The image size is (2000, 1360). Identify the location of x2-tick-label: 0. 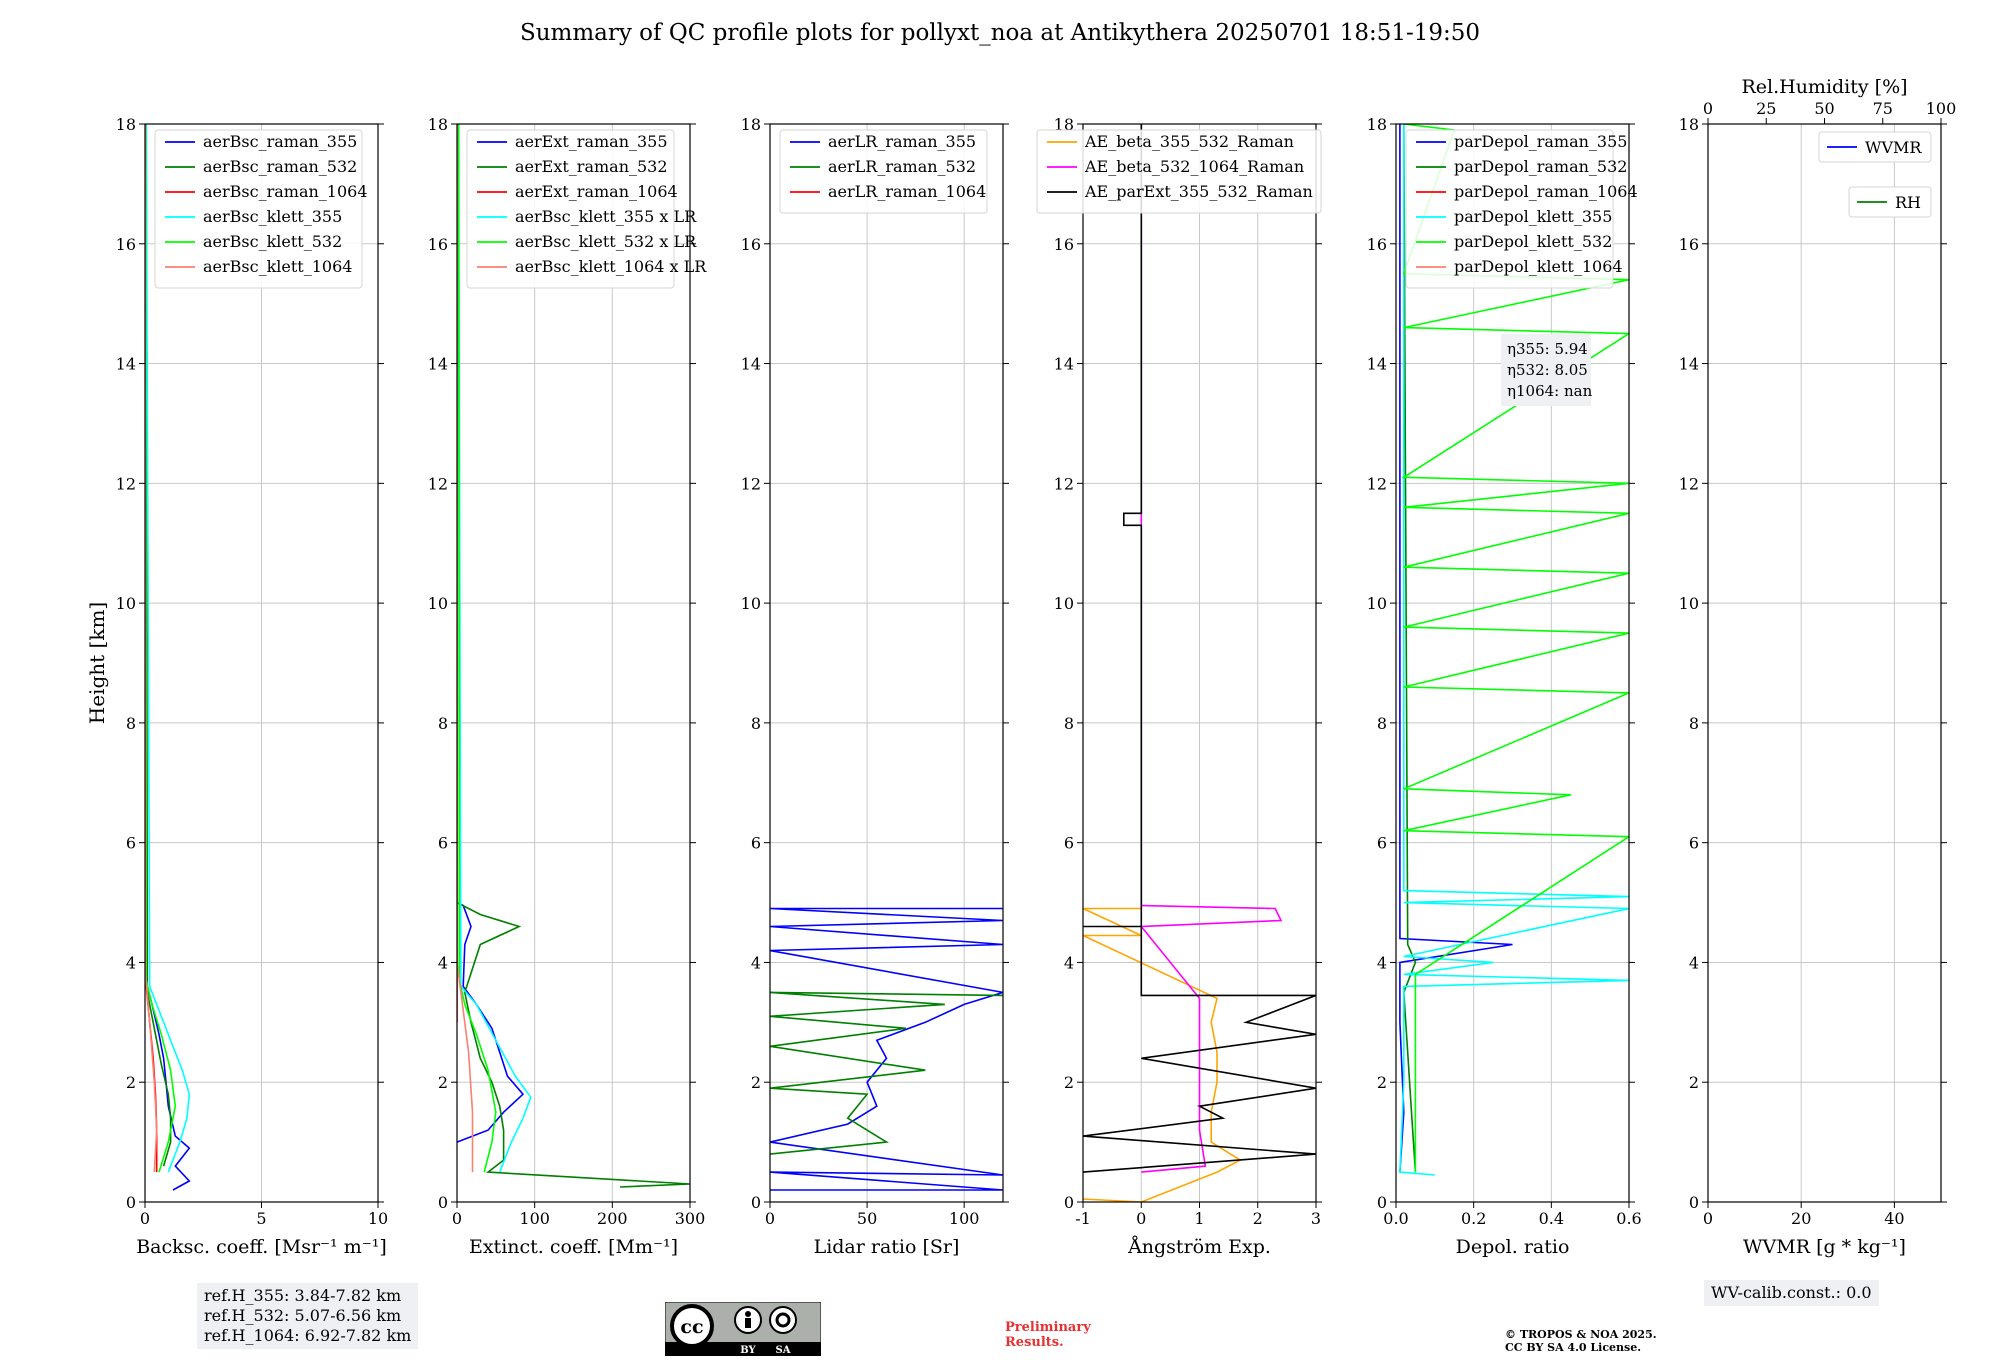
(1708, 108).